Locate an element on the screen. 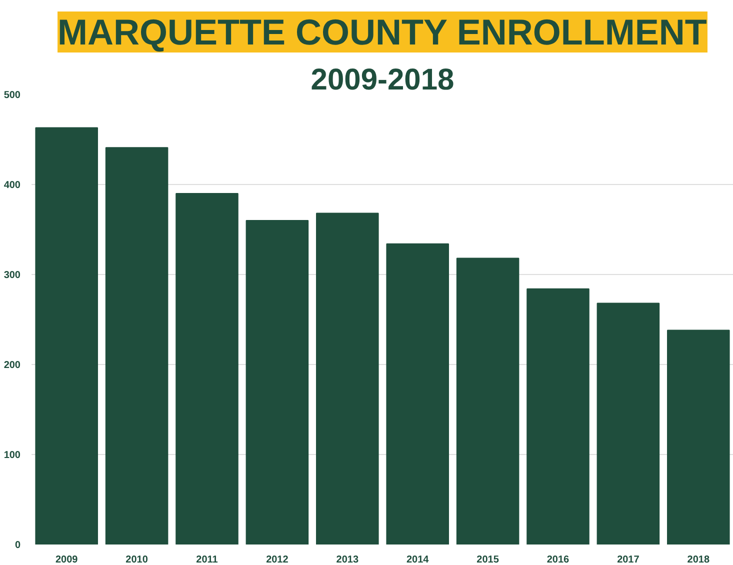  x-tick-label: 2010 is located at coordinates (137, 559).